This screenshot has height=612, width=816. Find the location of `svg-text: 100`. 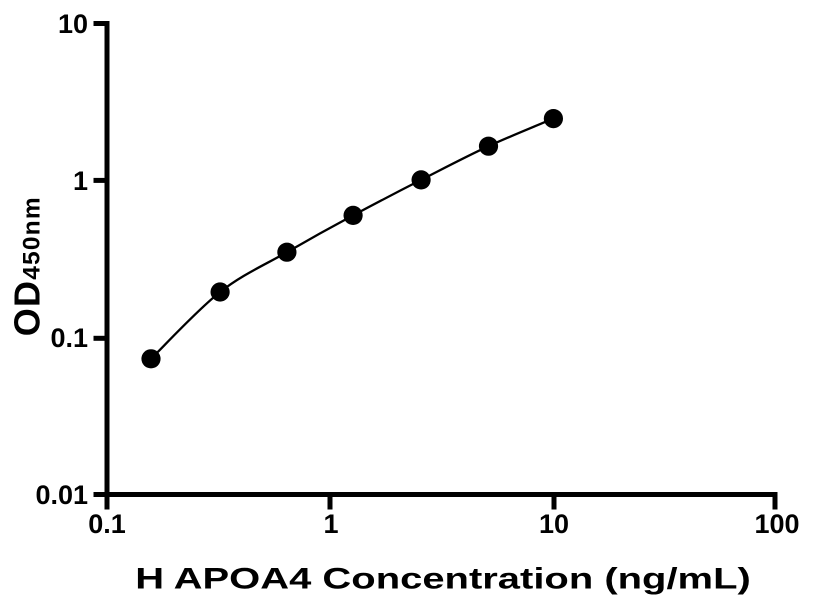

svg-text: 100 is located at coordinates (776, 524).